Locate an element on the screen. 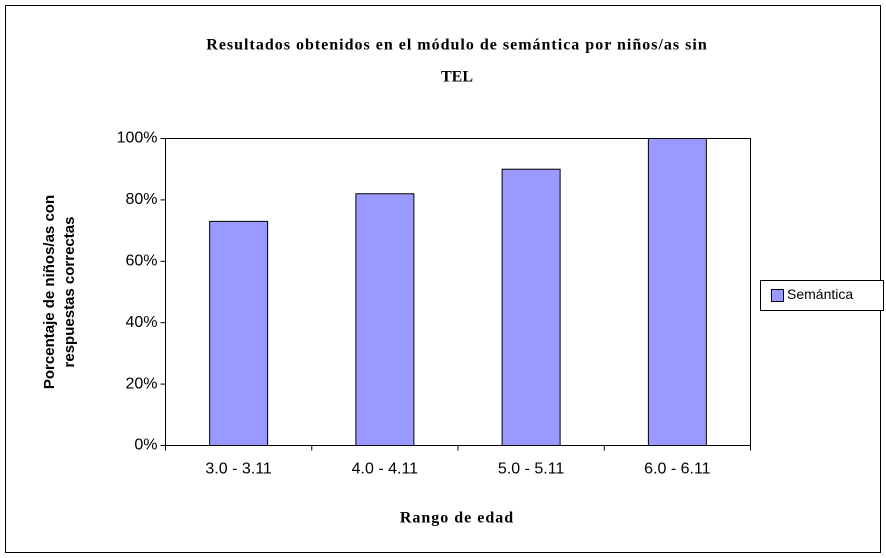  y-tick-label: 100% is located at coordinates (137, 138).